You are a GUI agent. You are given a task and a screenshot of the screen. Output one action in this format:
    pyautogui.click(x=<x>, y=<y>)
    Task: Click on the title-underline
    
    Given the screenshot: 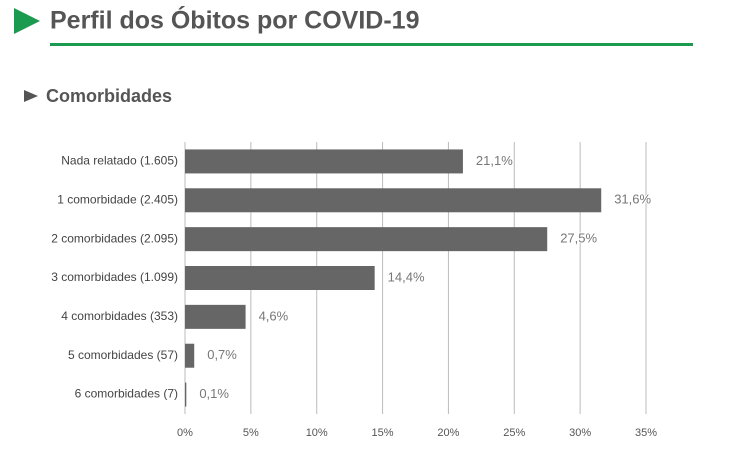 What is the action you would take?
    pyautogui.click(x=371, y=44)
    